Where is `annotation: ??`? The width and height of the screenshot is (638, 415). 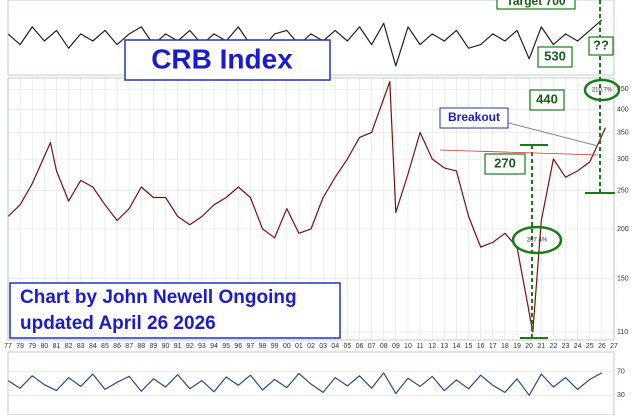 annotation: ?? is located at coordinates (601, 44).